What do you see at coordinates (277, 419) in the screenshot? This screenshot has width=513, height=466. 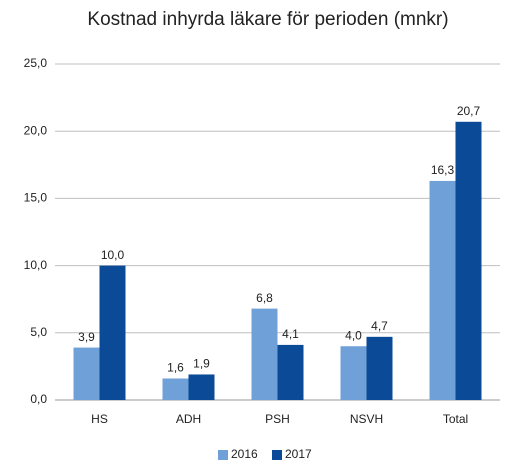 I see `x-tick-label: PSH` at bounding box center [277, 419].